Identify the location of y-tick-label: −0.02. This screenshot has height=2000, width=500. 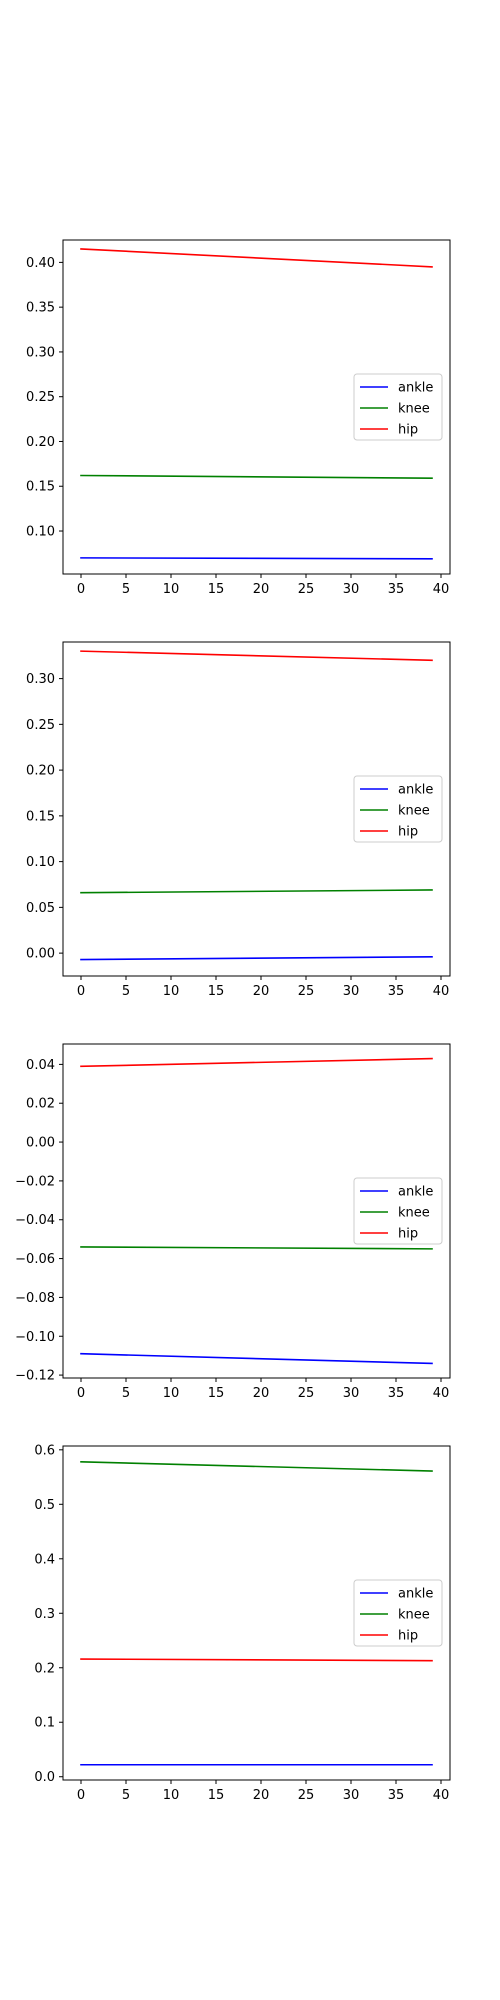
(35, 1181).